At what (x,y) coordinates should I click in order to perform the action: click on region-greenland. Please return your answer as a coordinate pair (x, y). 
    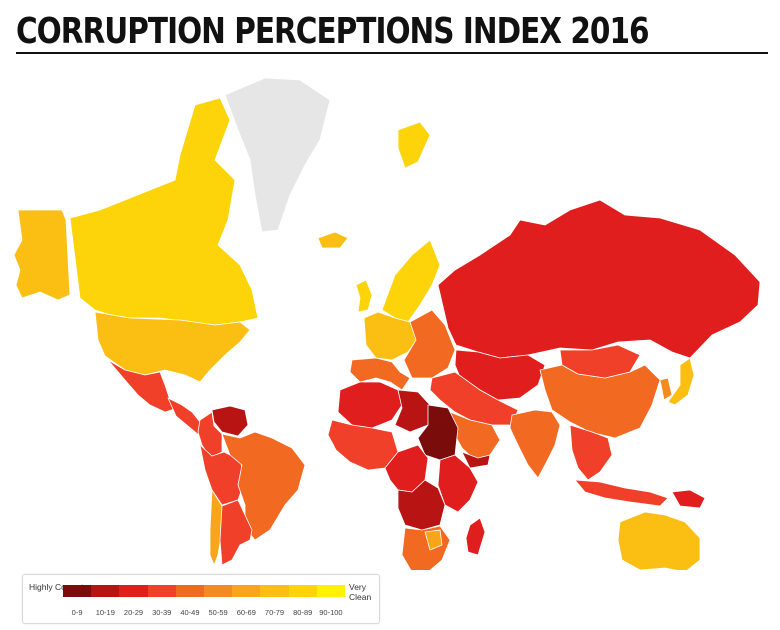
    Looking at the image, I should click on (277, 155).